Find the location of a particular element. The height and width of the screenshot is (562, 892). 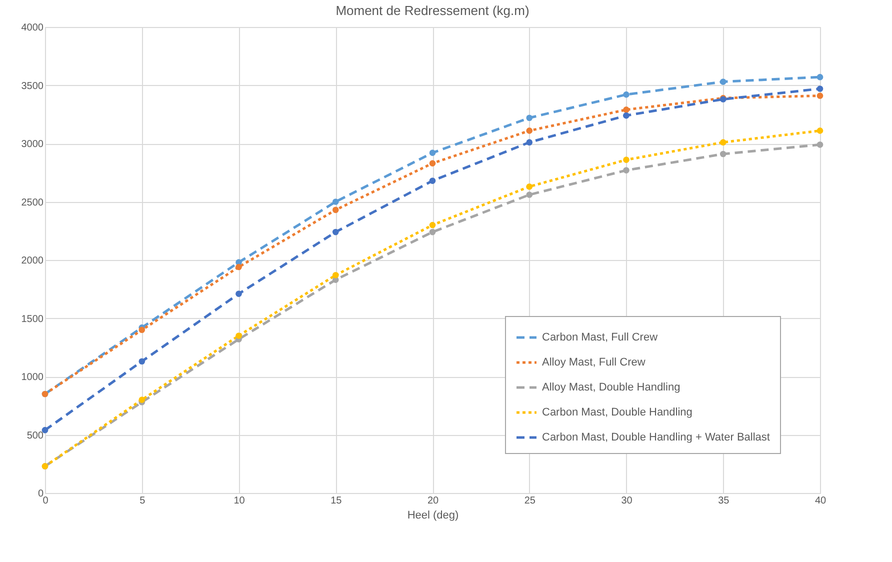

legend-label: Carbon Mast, Double Handling + Water Ballast is located at coordinates (656, 438).